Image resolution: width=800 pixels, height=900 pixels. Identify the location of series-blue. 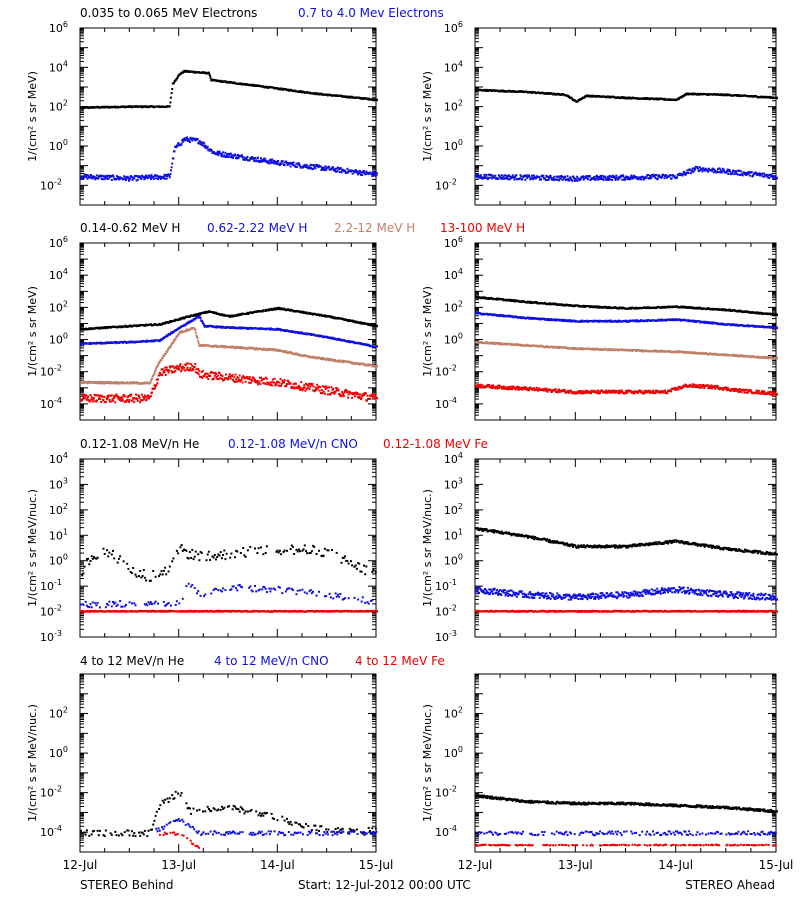
(229, 331).